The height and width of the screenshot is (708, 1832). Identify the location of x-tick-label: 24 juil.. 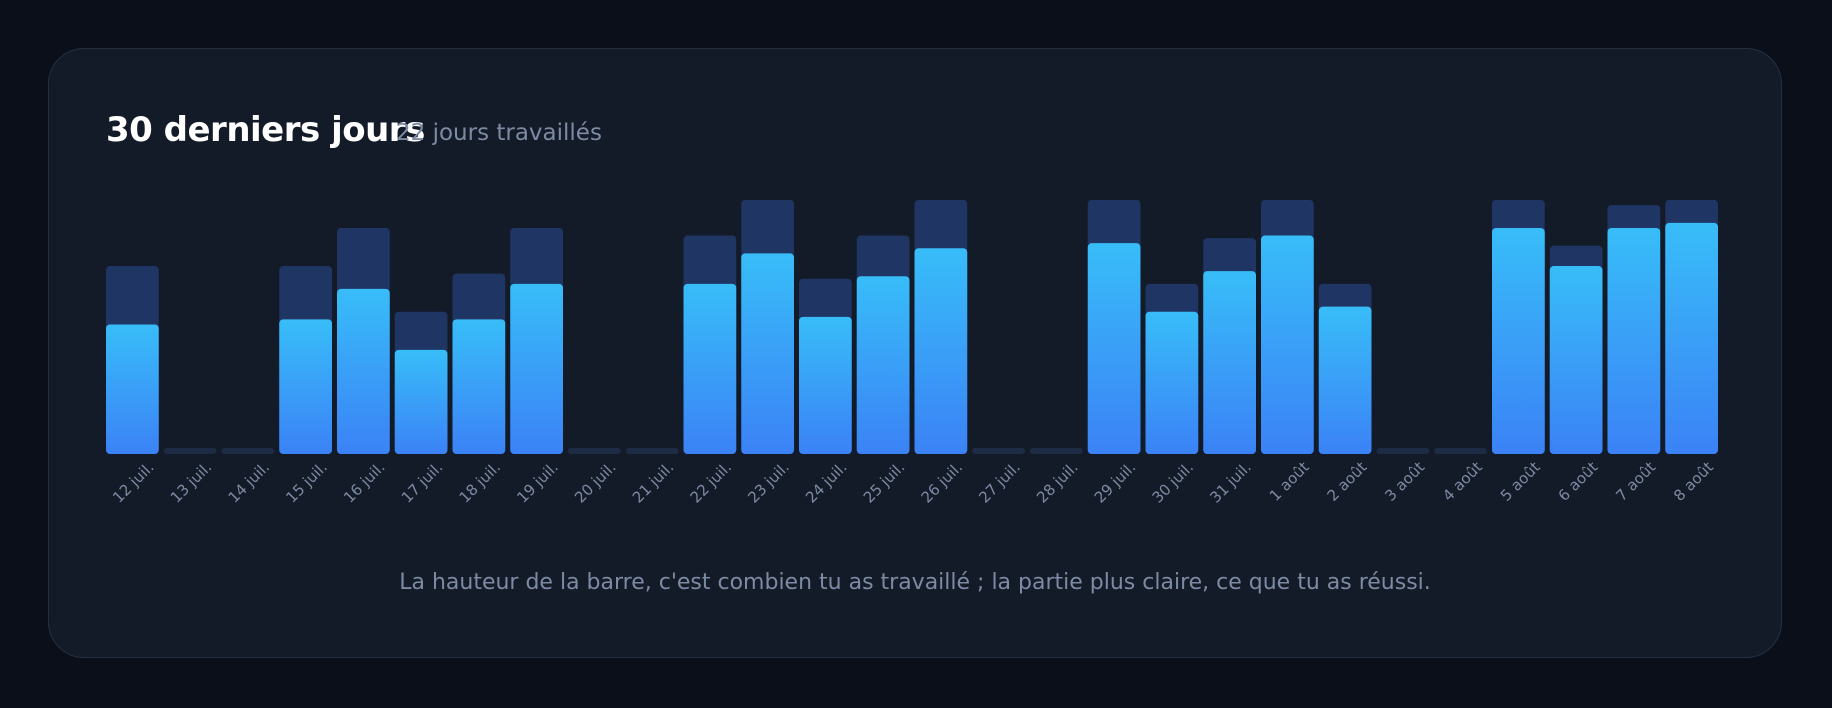
(826, 482).